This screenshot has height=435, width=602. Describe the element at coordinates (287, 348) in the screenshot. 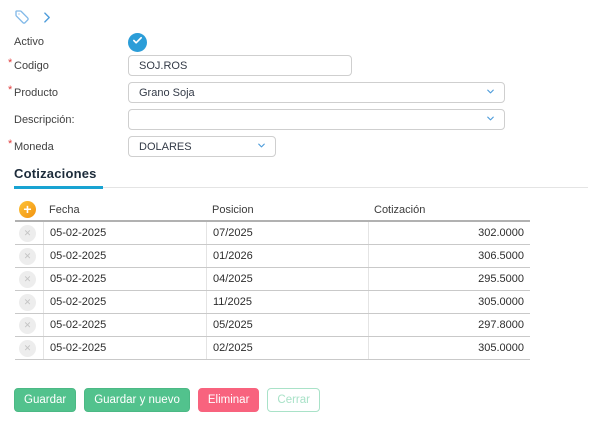

I see `cell-posicion: 02/2025` at that location.